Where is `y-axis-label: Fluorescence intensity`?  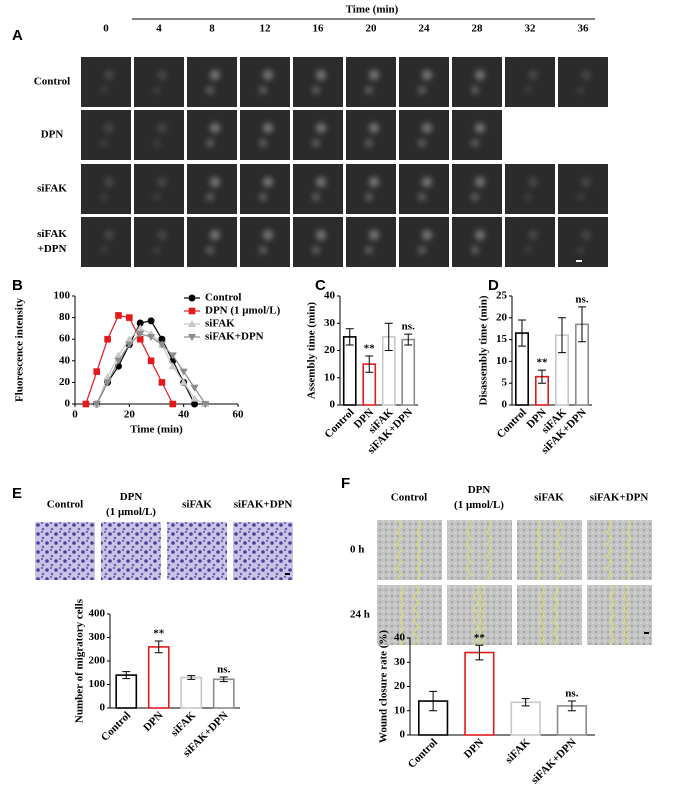 y-axis-label: Fluorescence intensity is located at coordinates (20, 350).